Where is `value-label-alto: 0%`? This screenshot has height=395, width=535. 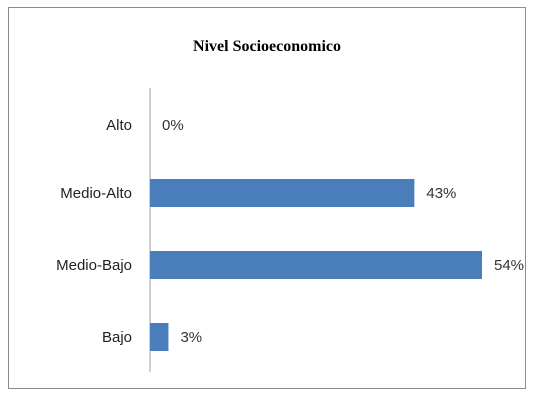
value-label-alto: 0% is located at coordinates (173, 125).